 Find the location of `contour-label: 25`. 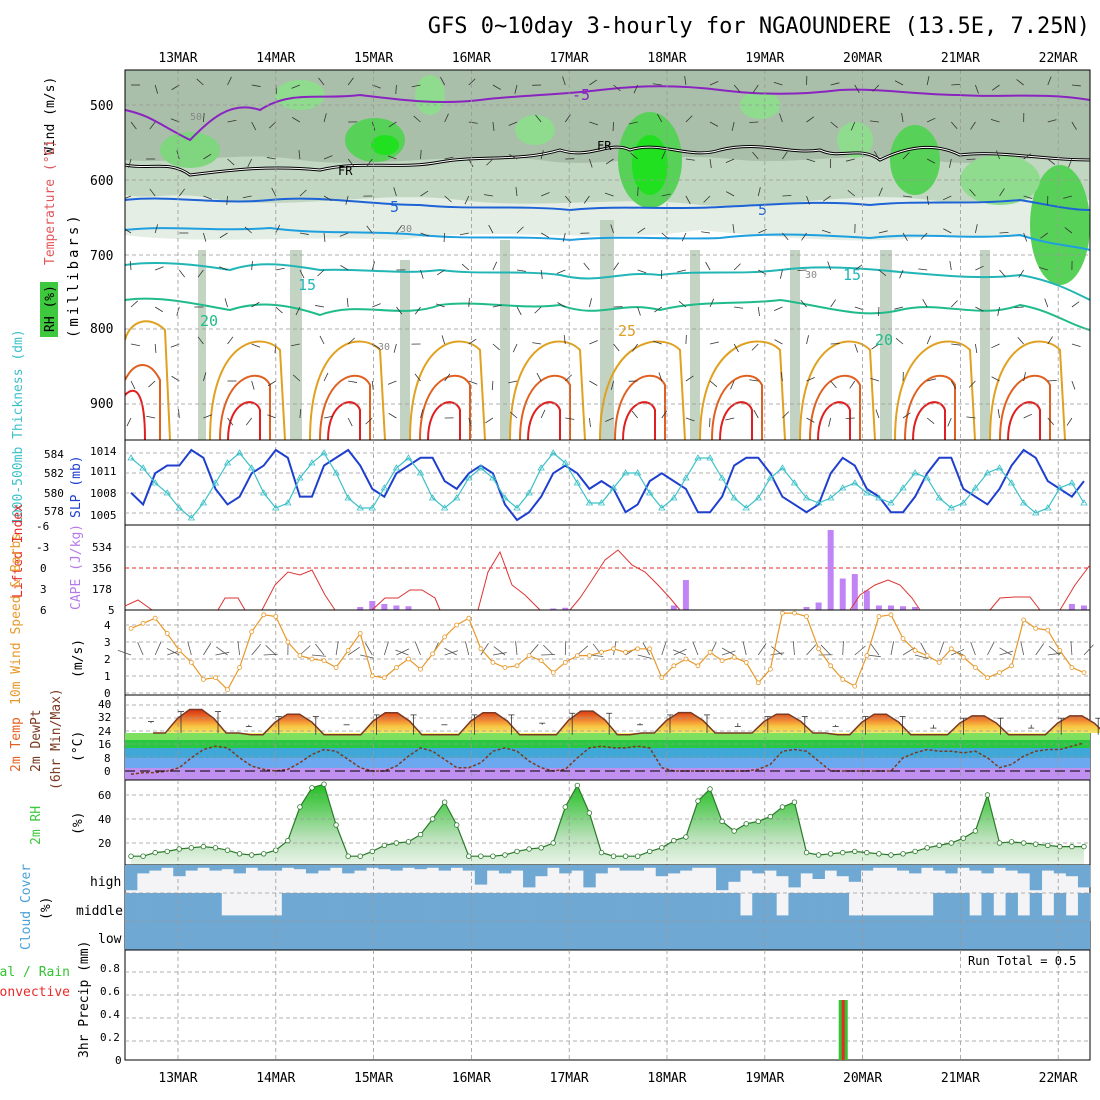

contour-label: 25 is located at coordinates (627, 331).